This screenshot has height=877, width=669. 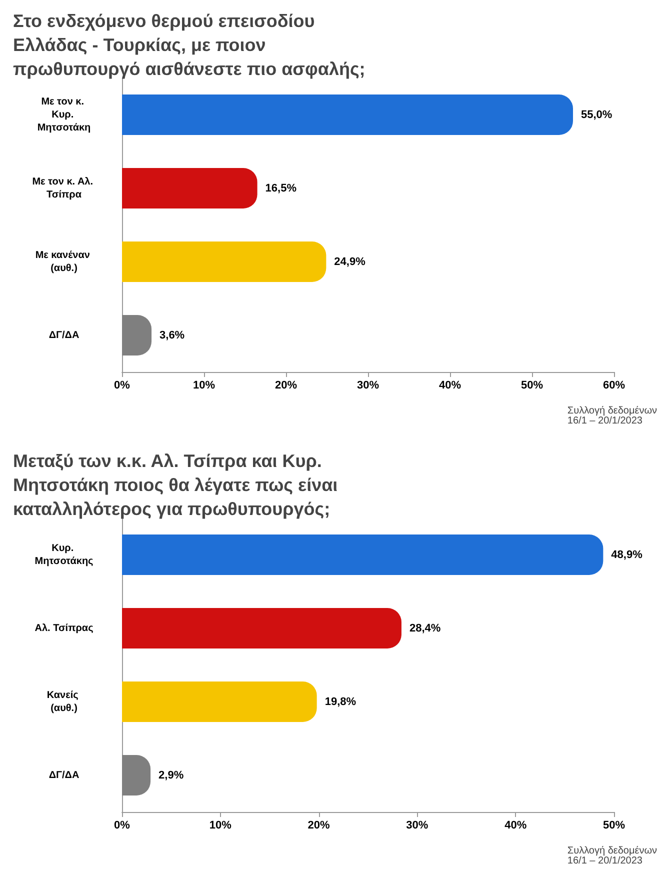 What do you see at coordinates (614, 386) in the screenshot?
I see `x-tick-label: 60%` at bounding box center [614, 386].